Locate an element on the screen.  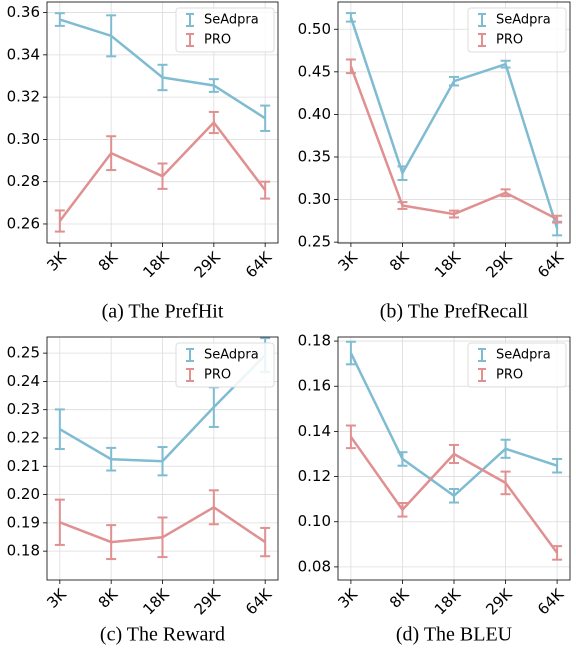
y-tick-label: 0.08 is located at coordinates (314, 566).